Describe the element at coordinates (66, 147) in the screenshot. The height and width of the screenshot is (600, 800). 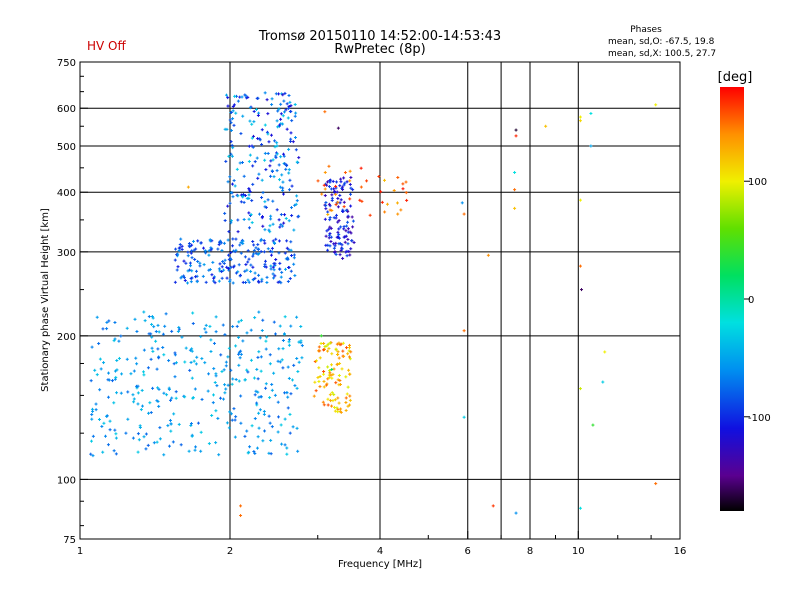
I see `y-tick-label: 500` at that location.